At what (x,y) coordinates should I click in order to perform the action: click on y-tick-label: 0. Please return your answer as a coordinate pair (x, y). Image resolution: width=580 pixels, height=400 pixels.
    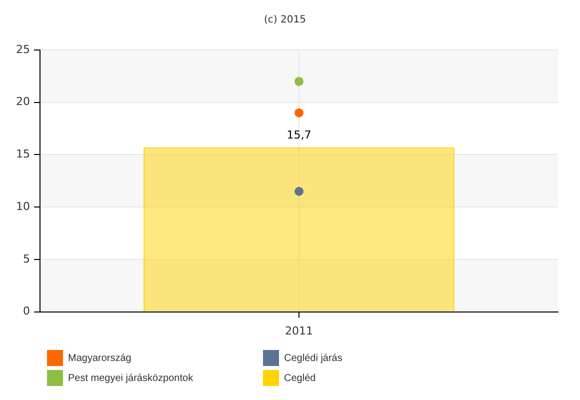
    Looking at the image, I should click on (26, 311).